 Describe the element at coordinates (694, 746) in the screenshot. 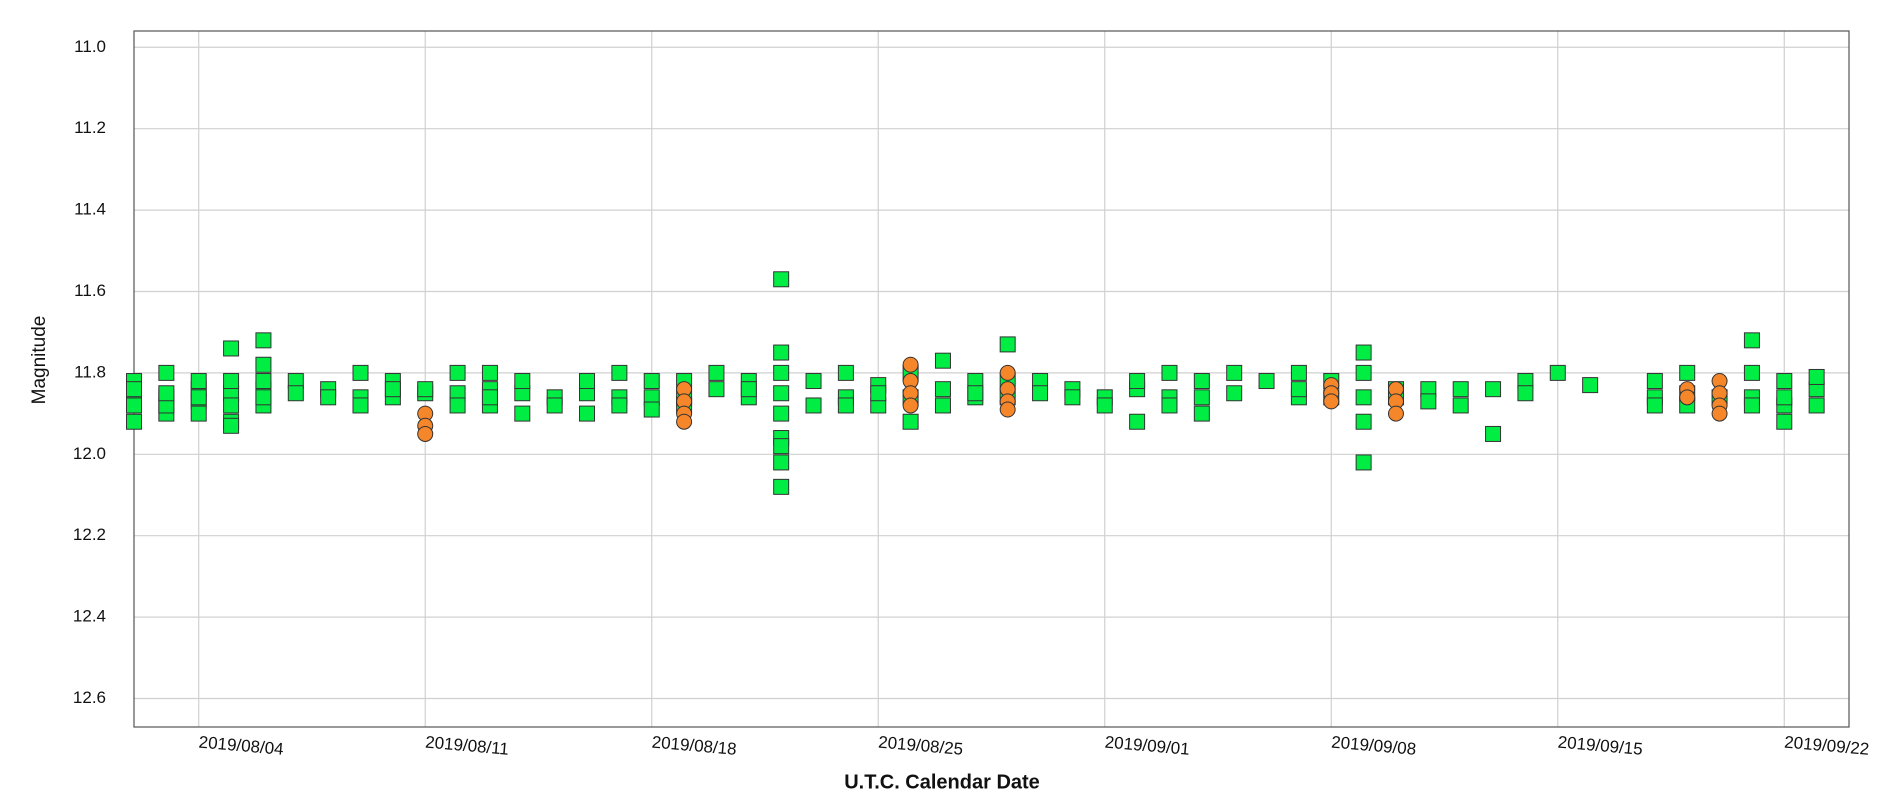

I see `x-tick-label: 2019/08/18` at that location.